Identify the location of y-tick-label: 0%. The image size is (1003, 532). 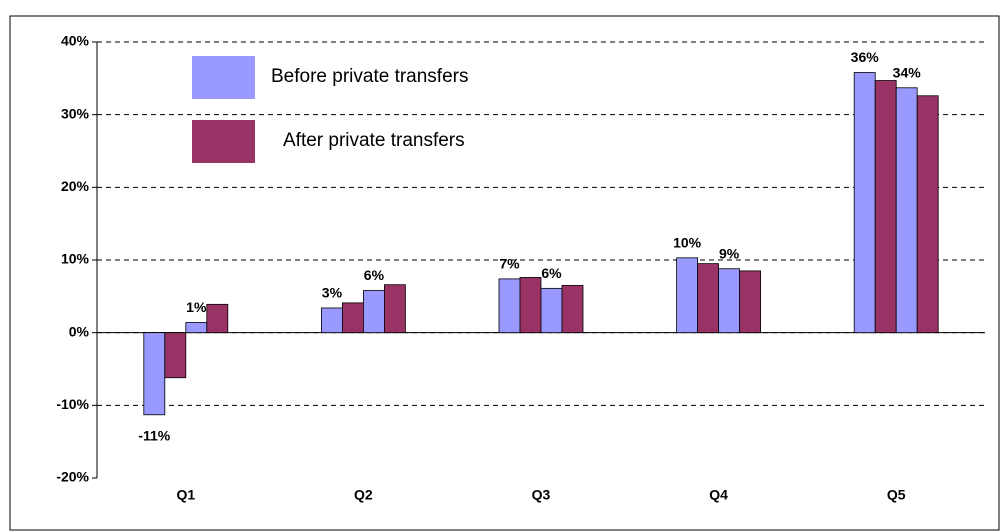
(79, 331).